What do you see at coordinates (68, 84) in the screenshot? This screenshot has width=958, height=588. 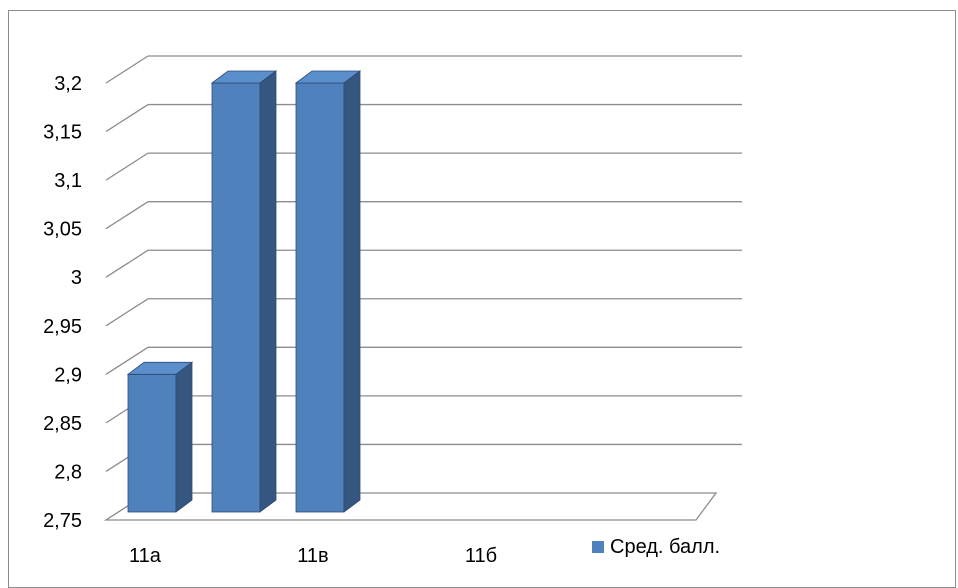 I see `y-tick-label: 3,2` at bounding box center [68, 84].